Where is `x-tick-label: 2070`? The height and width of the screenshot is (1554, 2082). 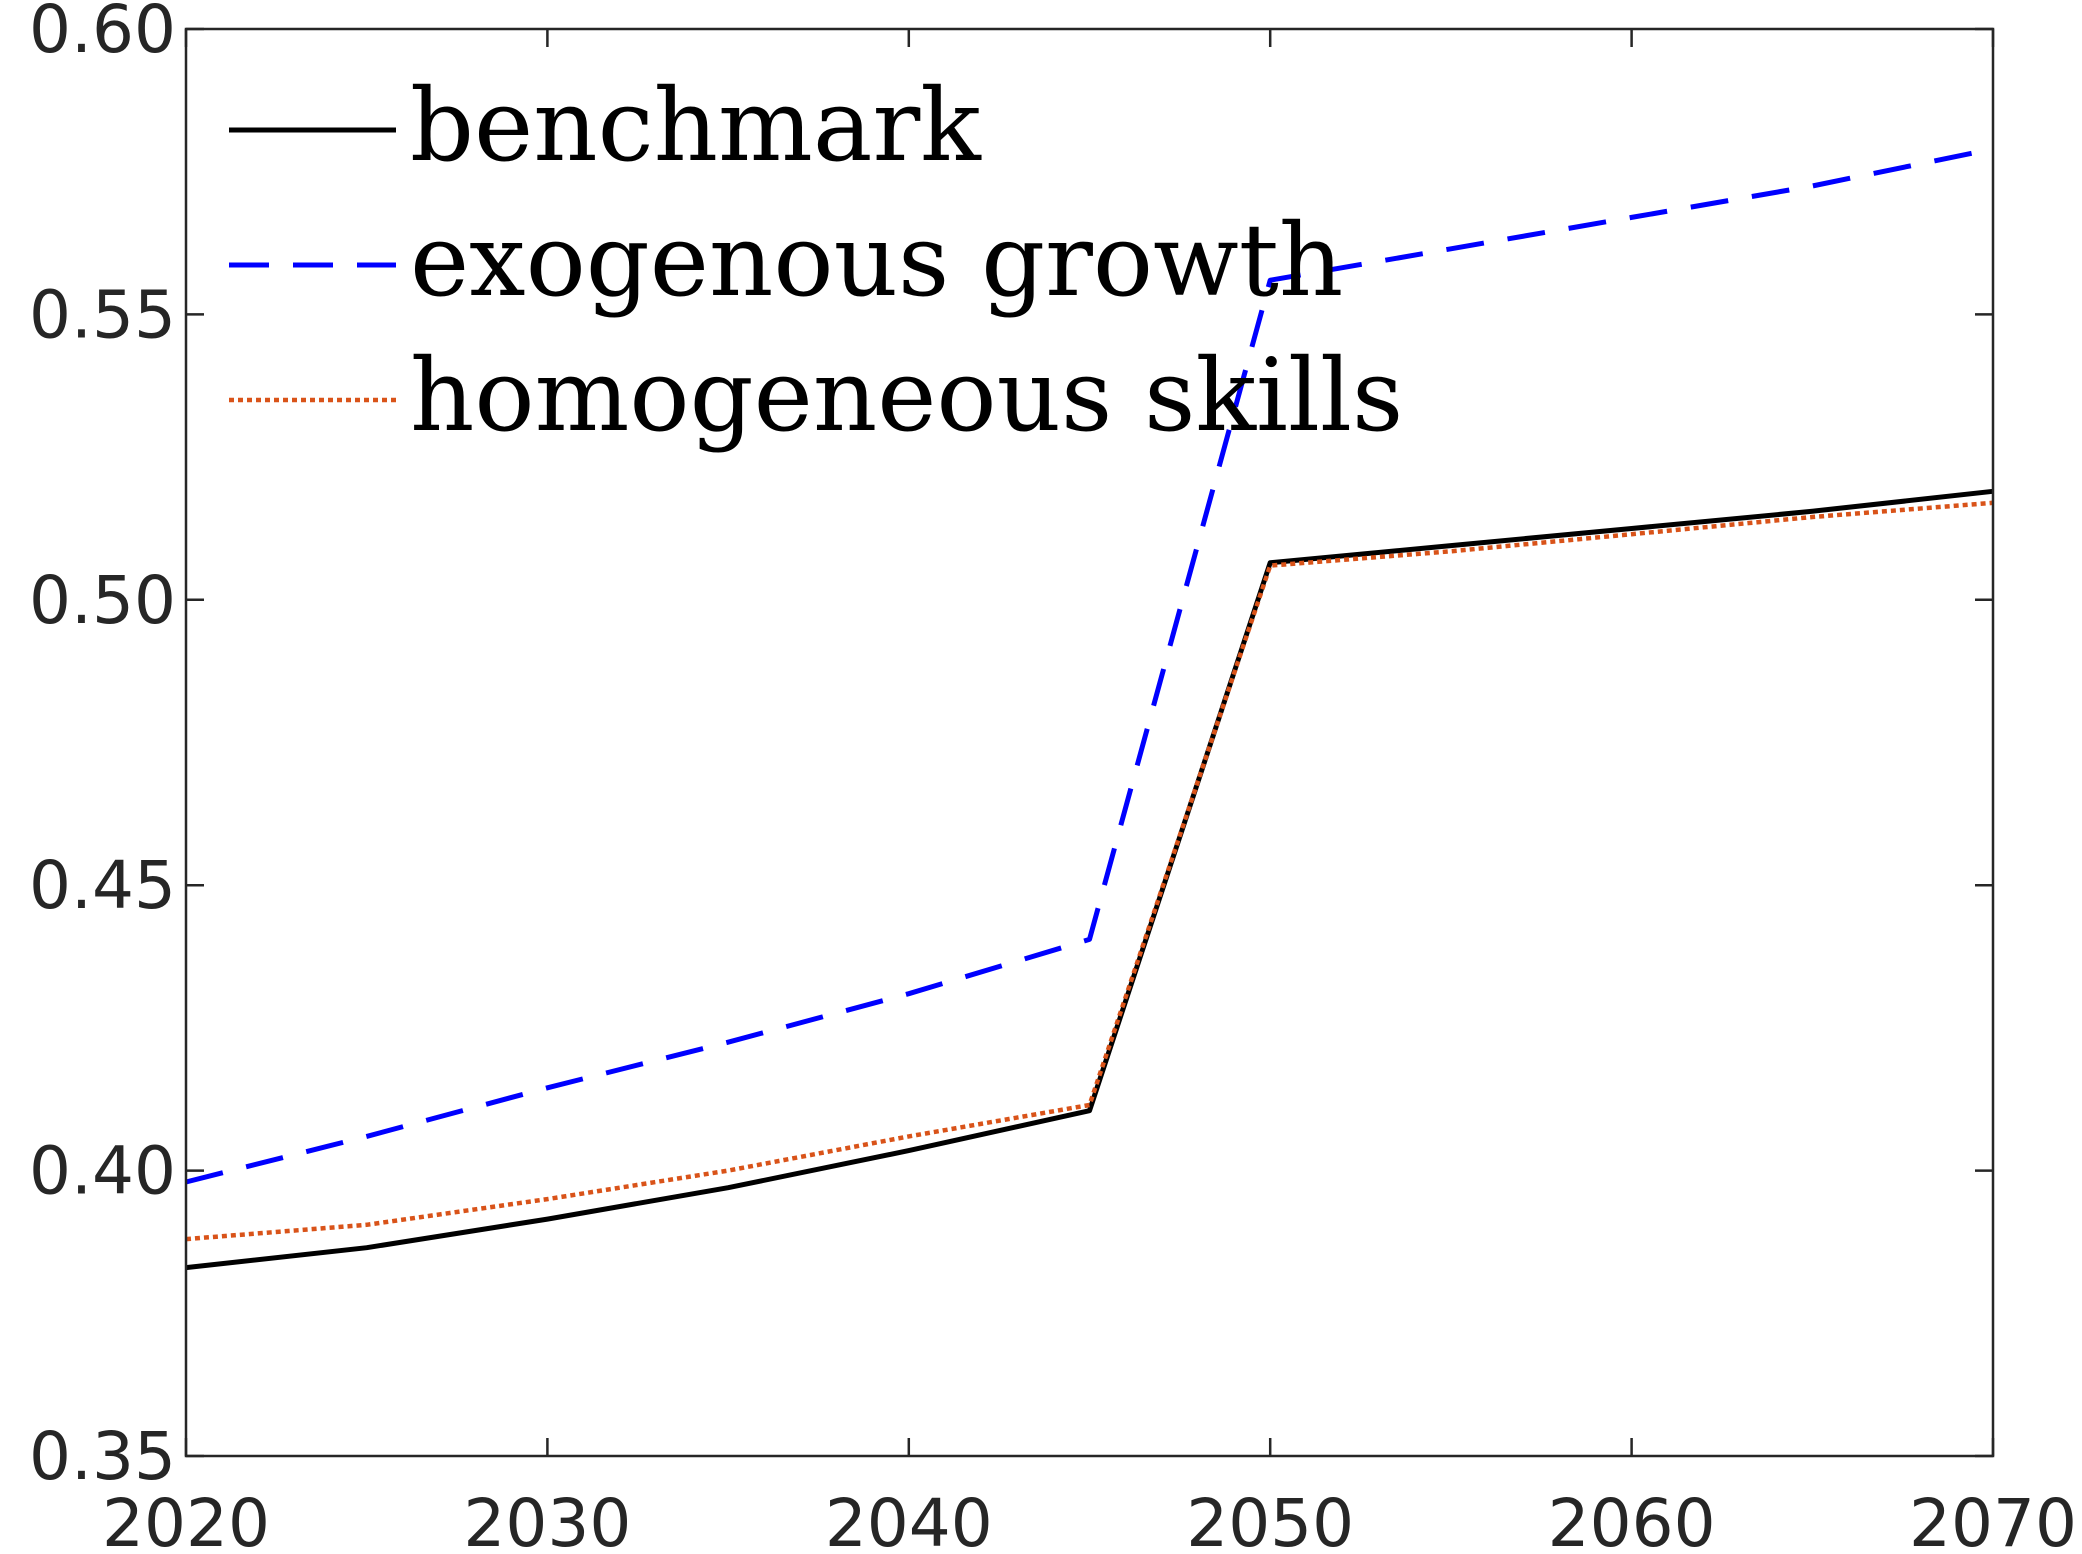
x-tick-label: 2070 is located at coordinates (1993, 1519).